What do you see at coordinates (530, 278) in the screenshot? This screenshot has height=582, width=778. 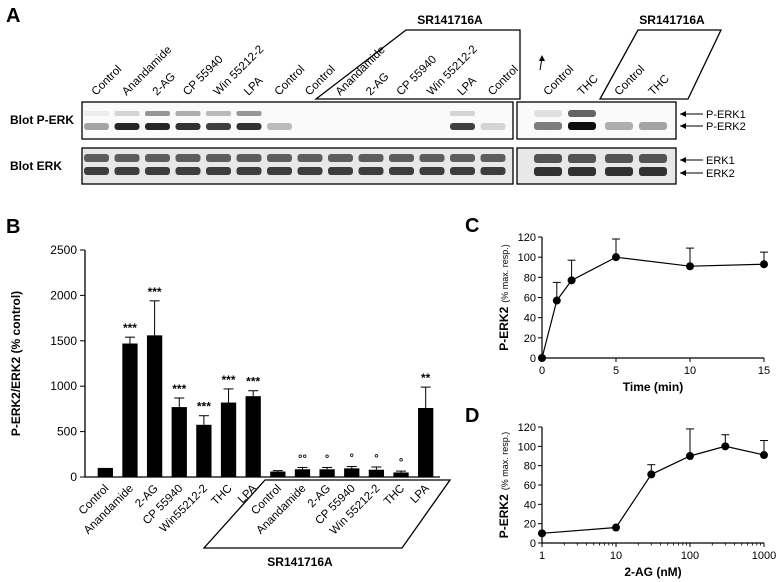 I see `y-tick-label: 80` at bounding box center [530, 278].